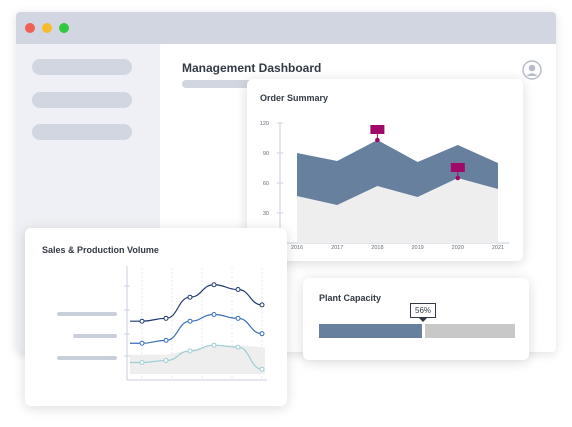  What do you see at coordinates (498, 248) in the screenshot?
I see `x-tick-label: 2021` at bounding box center [498, 248].